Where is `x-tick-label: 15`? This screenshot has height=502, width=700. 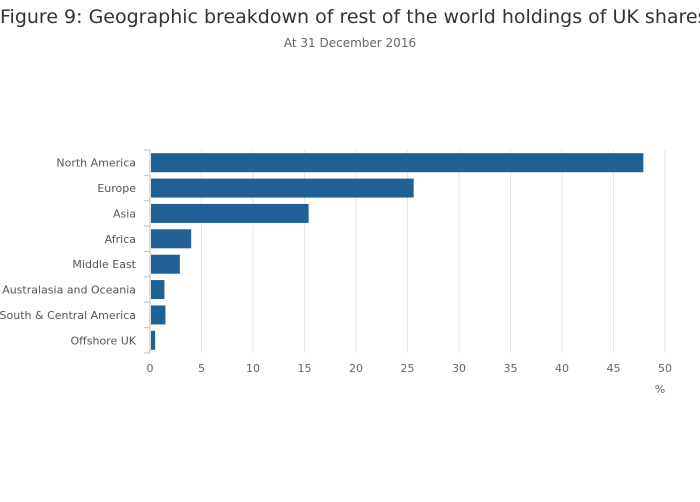 x-tick-label: 15 is located at coordinates (305, 368).